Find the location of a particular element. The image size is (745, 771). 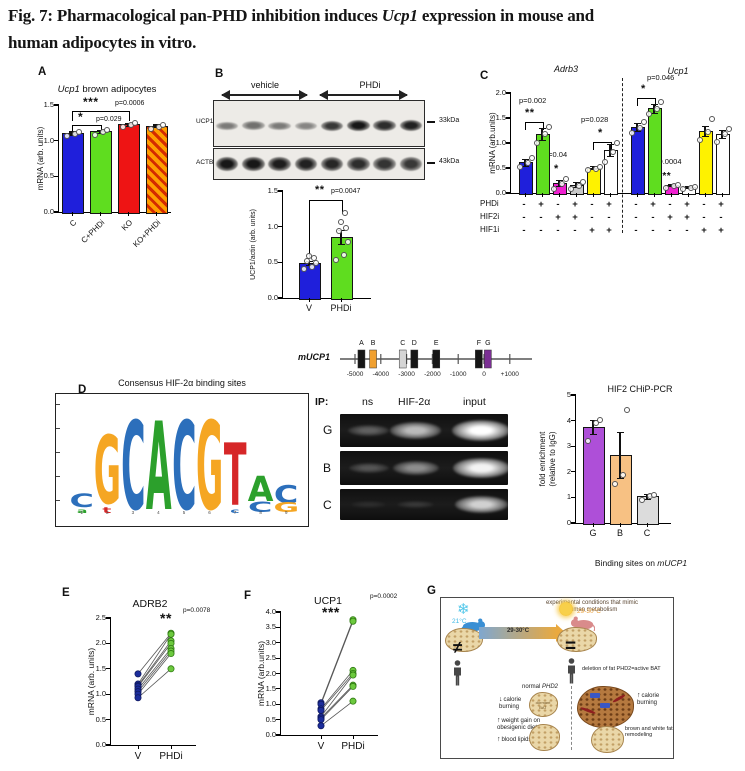

gene-name: mUCP1 is located at coordinates (314, 357).